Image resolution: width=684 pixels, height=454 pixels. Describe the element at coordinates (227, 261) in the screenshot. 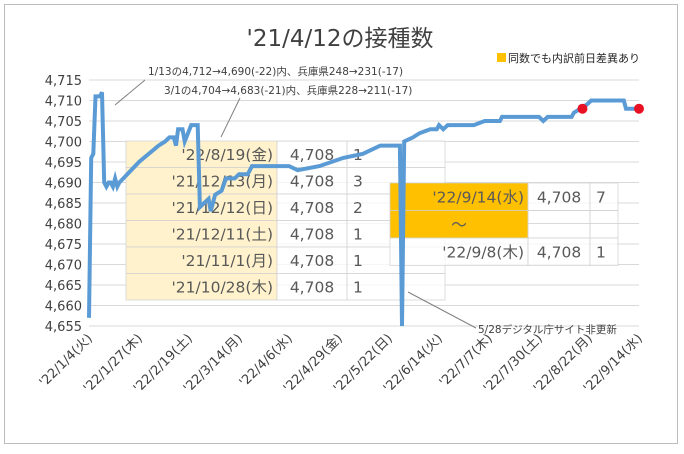

I see `table-left-text: '21/11/1(月)` at that location.